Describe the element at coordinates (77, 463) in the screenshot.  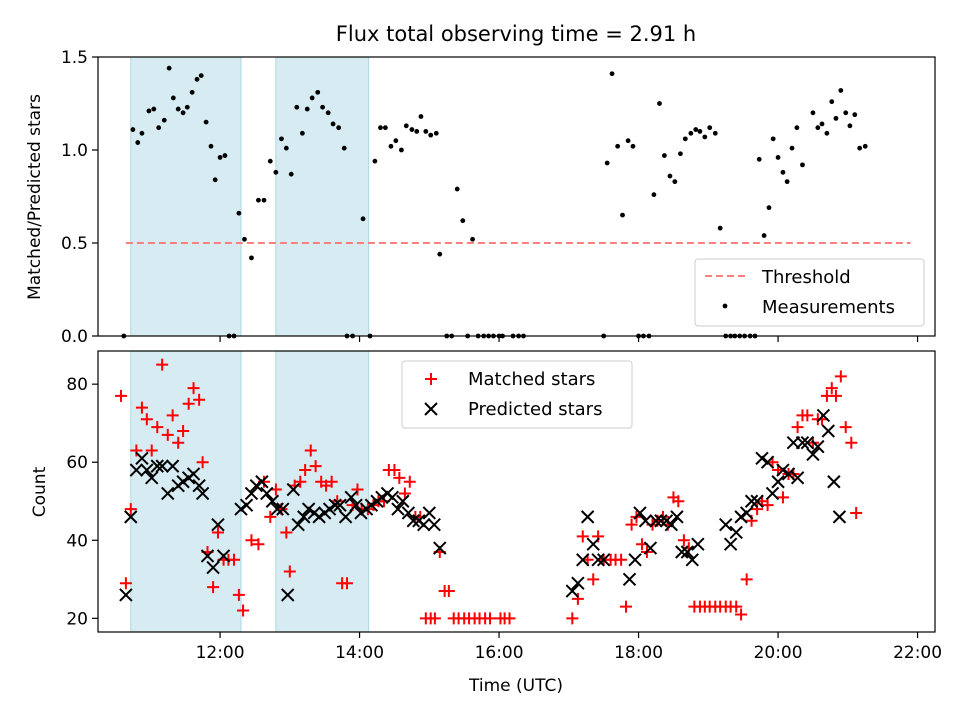
I see `bottom-y-tick-label: 60` at that location.